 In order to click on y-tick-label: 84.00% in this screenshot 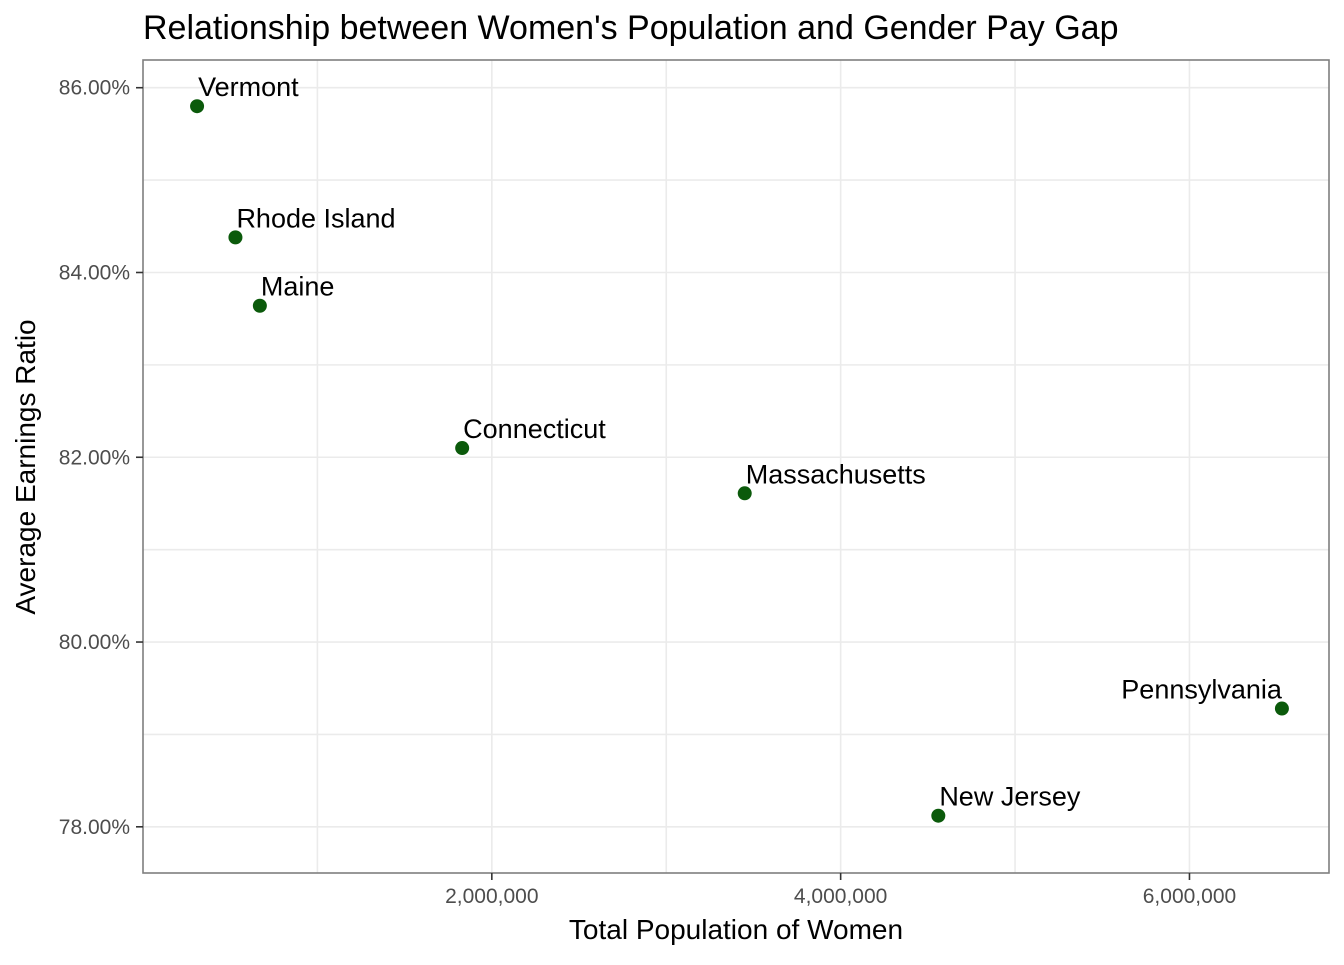, I will do `click(94, 272)`.